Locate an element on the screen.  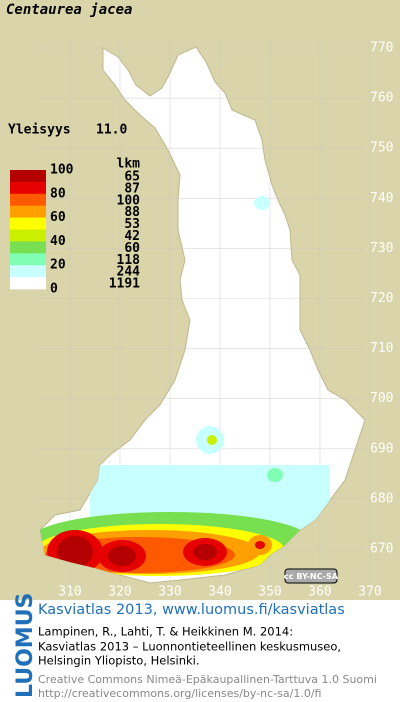
x-tick-label: 360 is located at coordinates (319, 592).